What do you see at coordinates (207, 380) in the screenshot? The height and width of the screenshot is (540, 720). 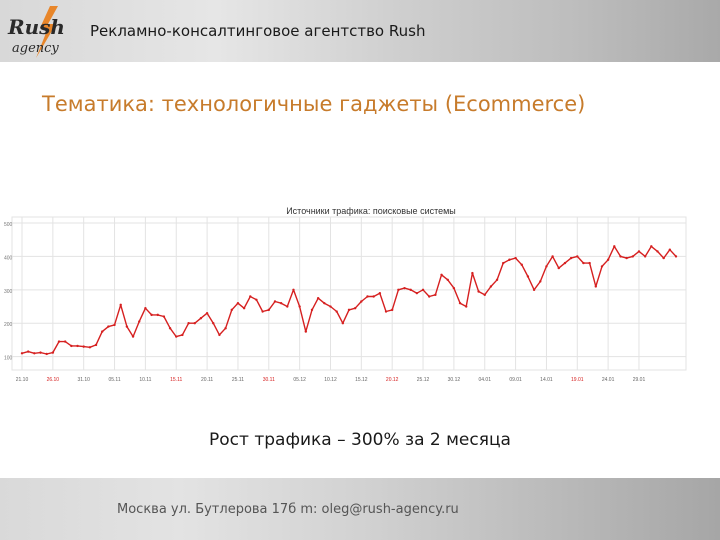 I see `x-tick-label: 20.11` at bounding box center [207, 380].